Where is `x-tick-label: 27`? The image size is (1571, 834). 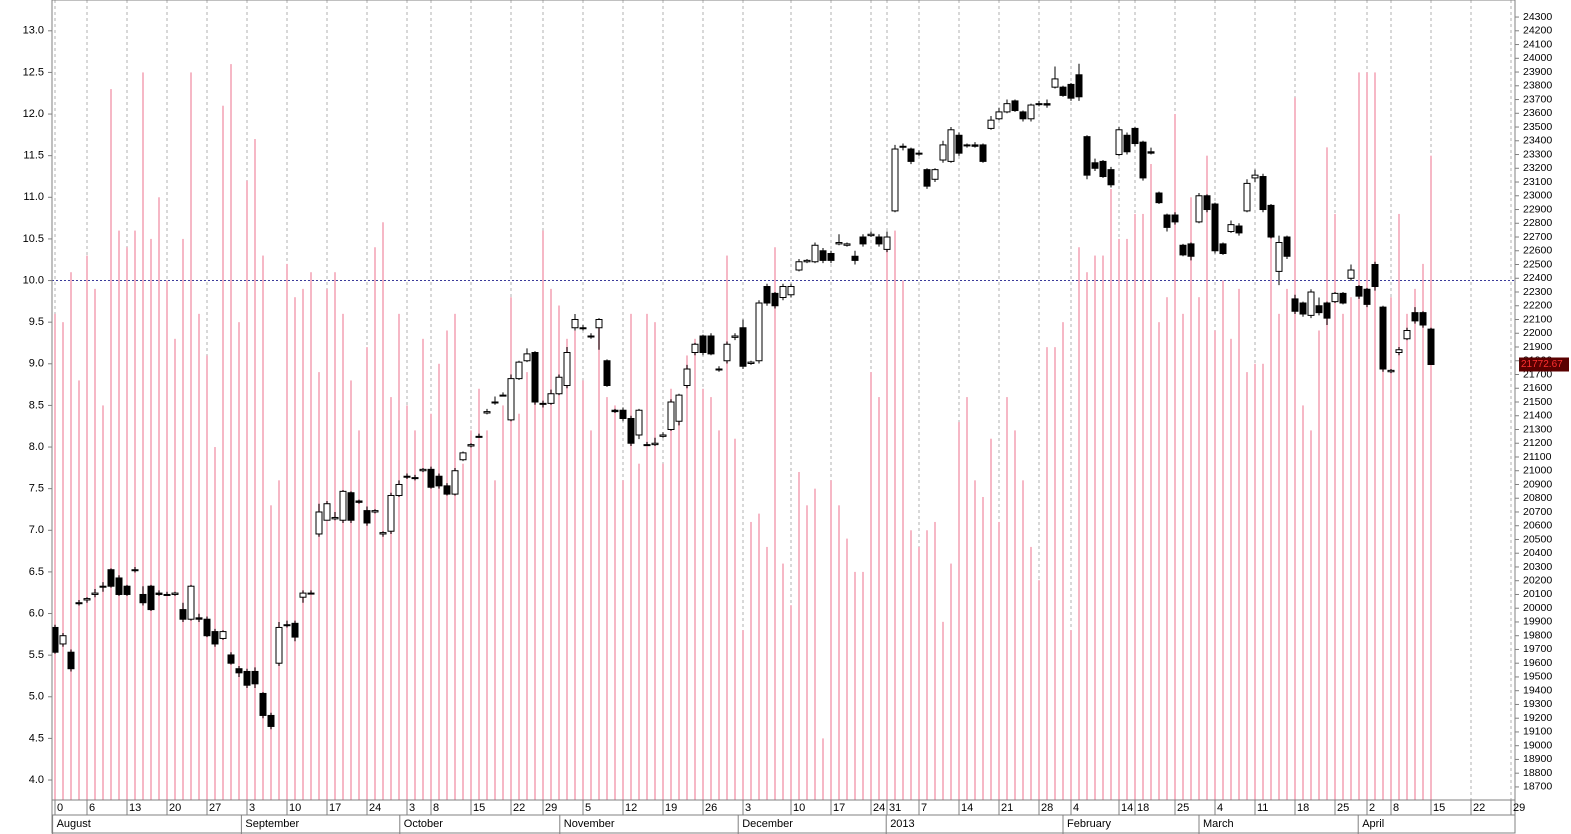 x-tick-label: 27 is located at coordinates (215, 808).